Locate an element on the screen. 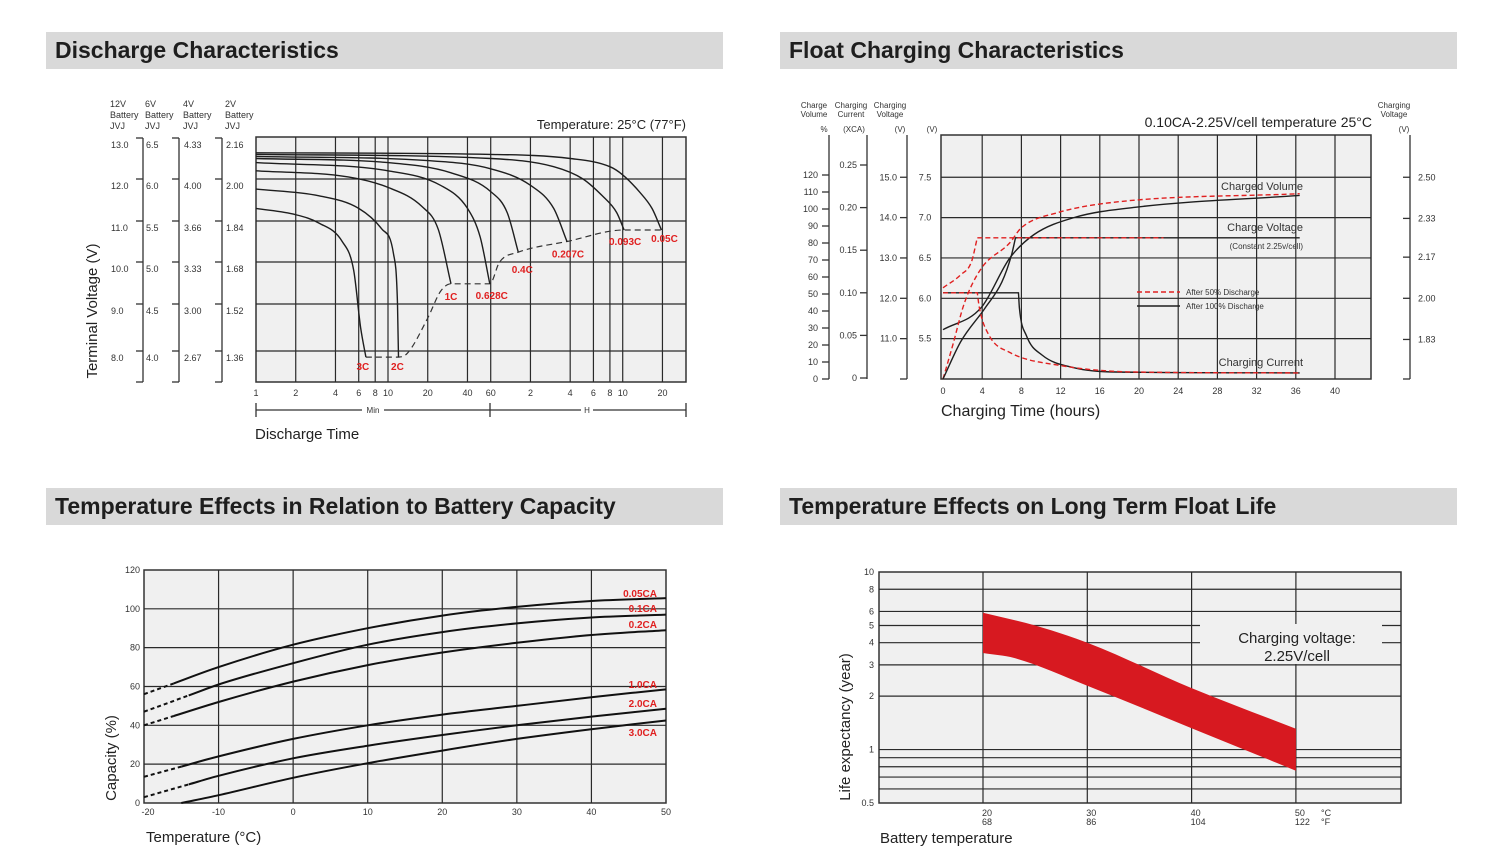 The height and width of the screenshot is (854, 1500). float-charging-header: Float Charging Characteristics is located at coordinates (1118, 50).